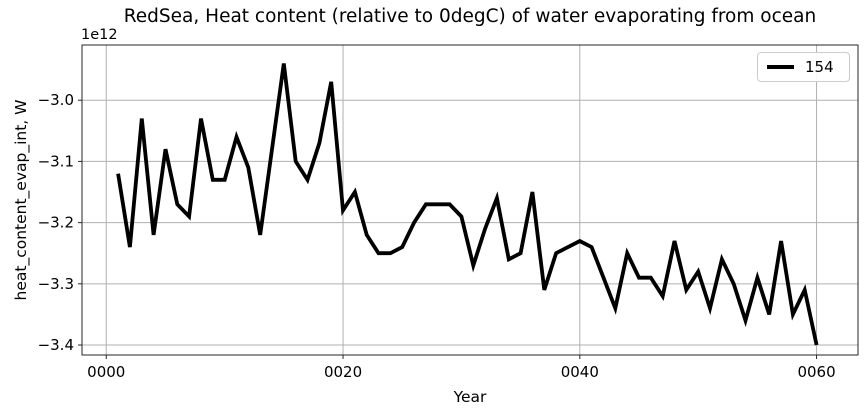  What do you see at coordinates (780, 67) in the screenshot?
I see `legend-line-sample-icon` at bounding box center [780, 67].